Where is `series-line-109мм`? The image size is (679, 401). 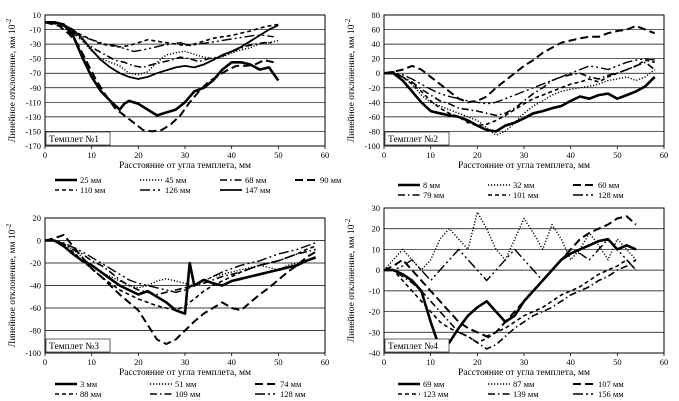 series-line-109мм is located at coordinates (180, 267).